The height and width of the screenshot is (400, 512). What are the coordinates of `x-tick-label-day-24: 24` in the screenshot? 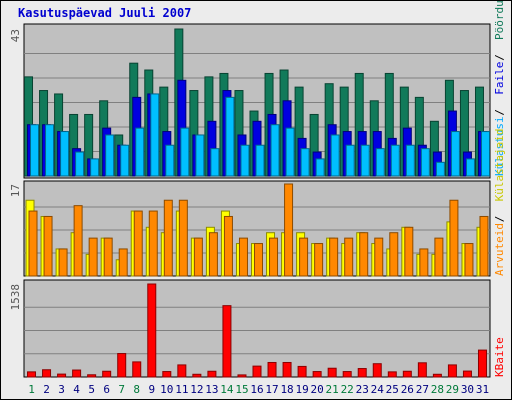 It's located at (378, 389).